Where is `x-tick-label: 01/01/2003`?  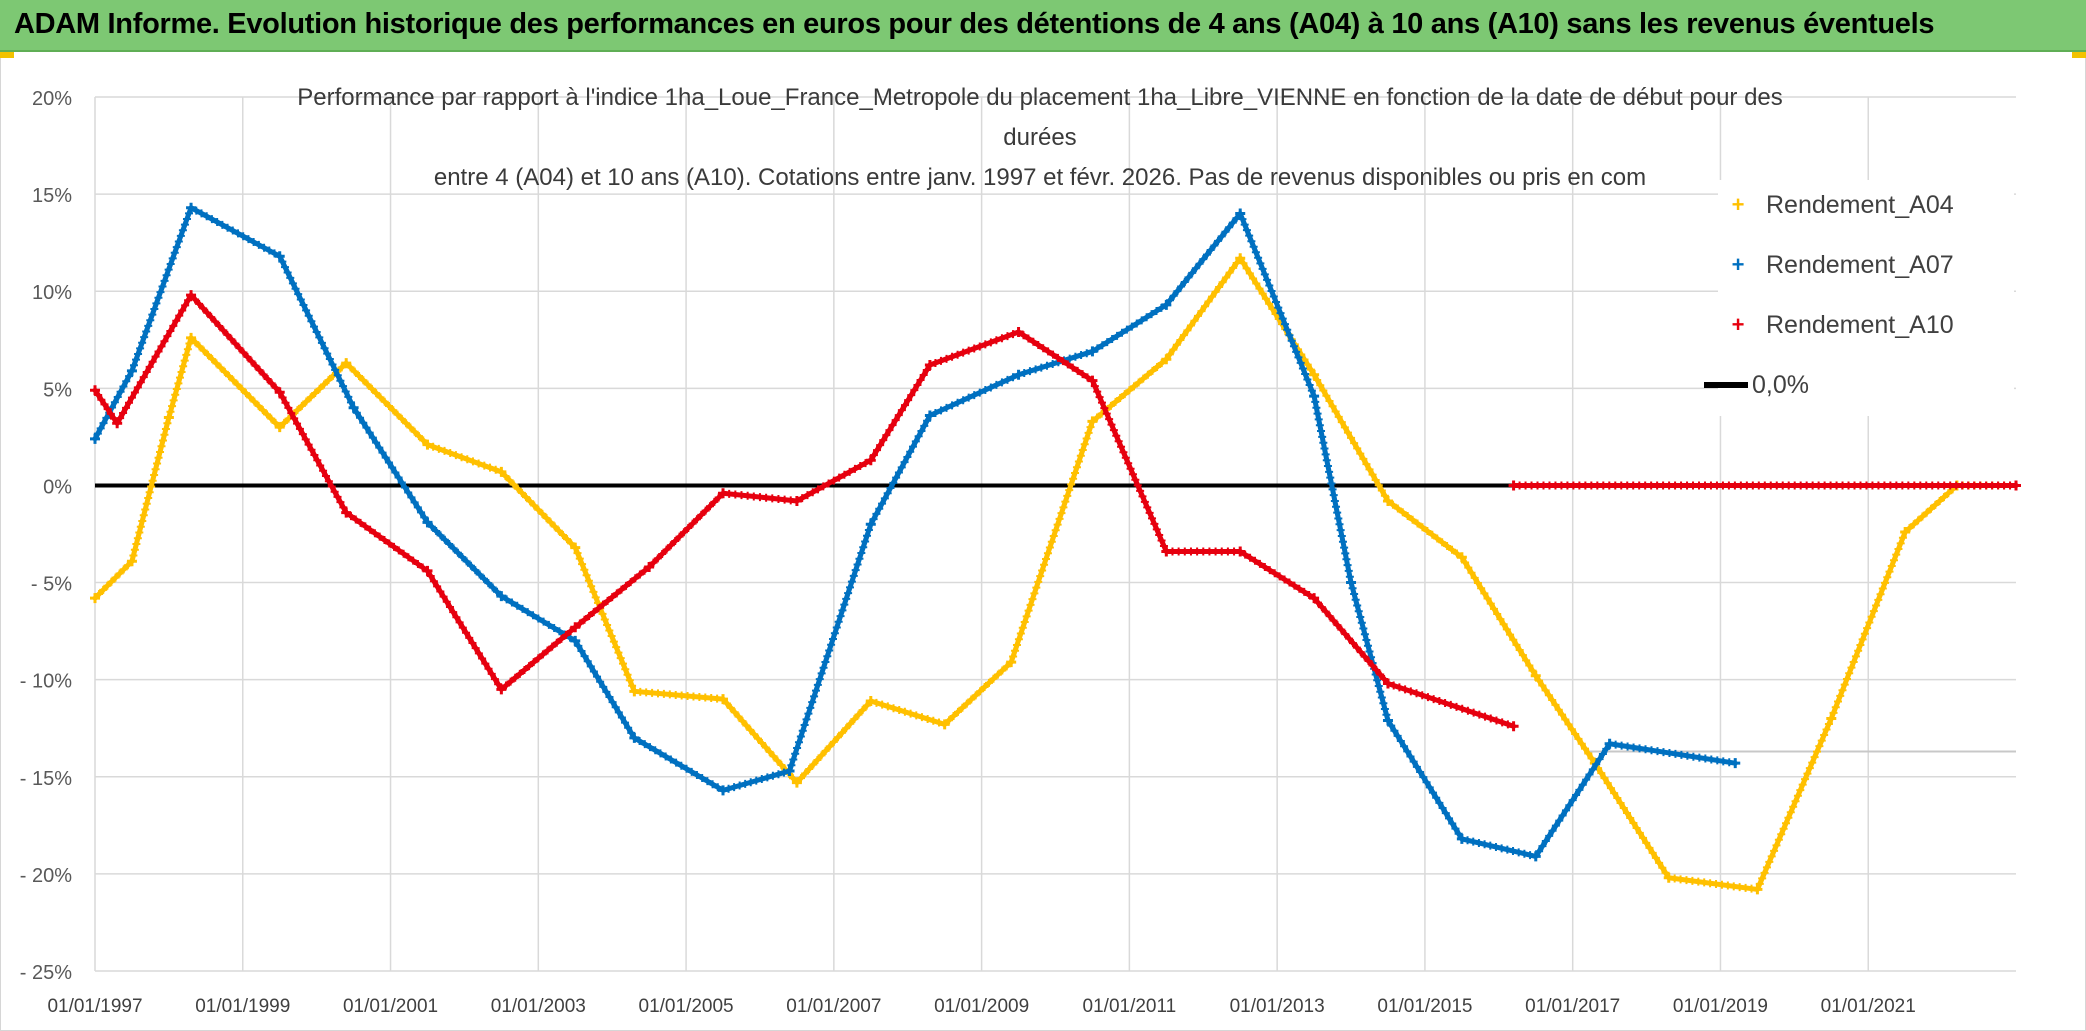 x-tick-label: 01/01/2003 is located at coordinates (538, 1006).